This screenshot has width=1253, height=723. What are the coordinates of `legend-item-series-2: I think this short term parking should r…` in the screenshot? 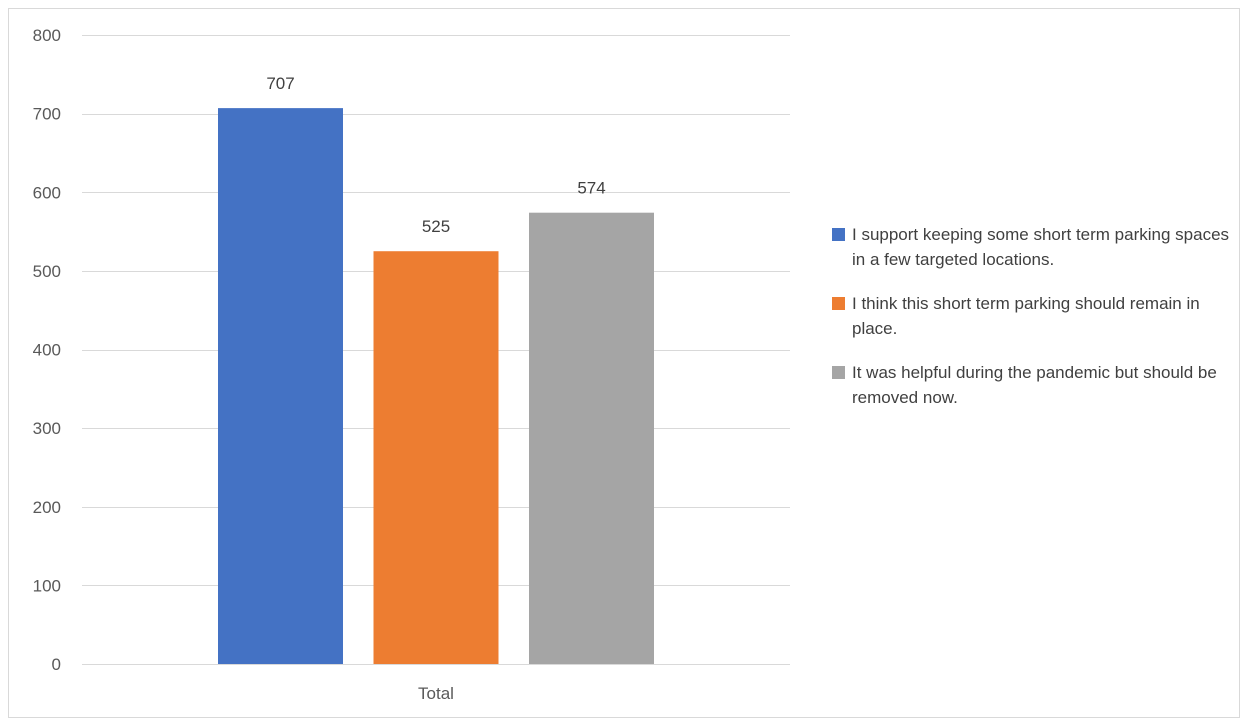 It's located at (1034, 316).